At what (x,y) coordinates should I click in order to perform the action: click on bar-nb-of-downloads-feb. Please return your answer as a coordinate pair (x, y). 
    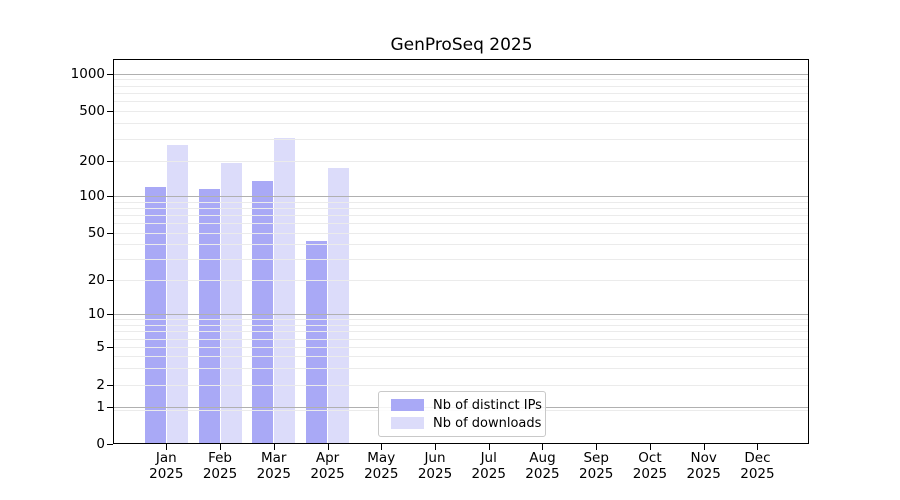
    Looking at the image, I should click on (231, 302).